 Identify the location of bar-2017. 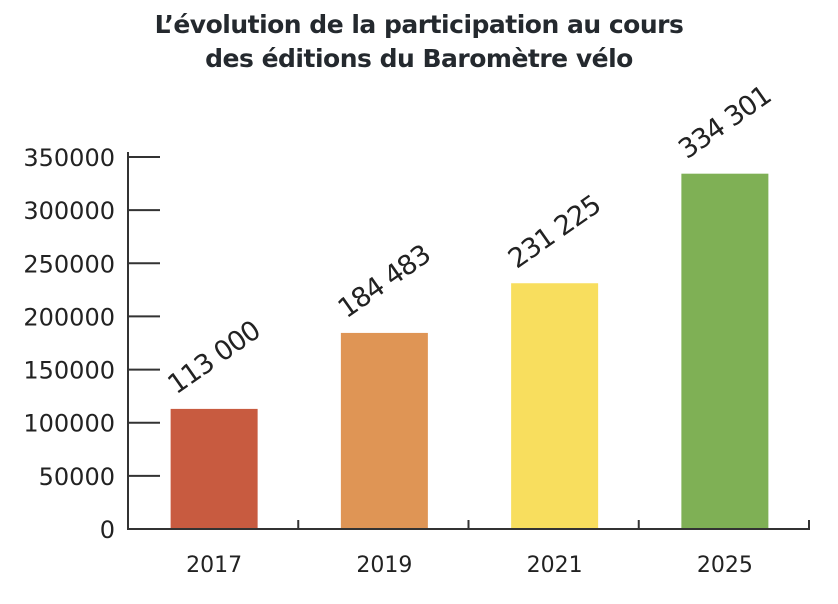
(214, 468).